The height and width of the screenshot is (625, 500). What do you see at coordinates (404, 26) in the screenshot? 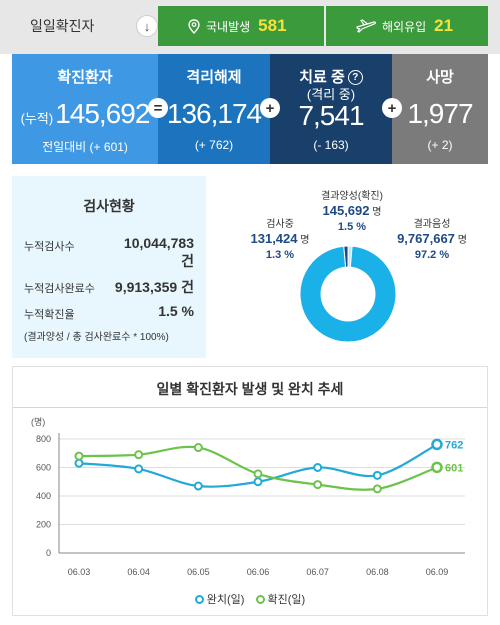
I see `imported-label: 해외유입` at bounding box center [404, 26].